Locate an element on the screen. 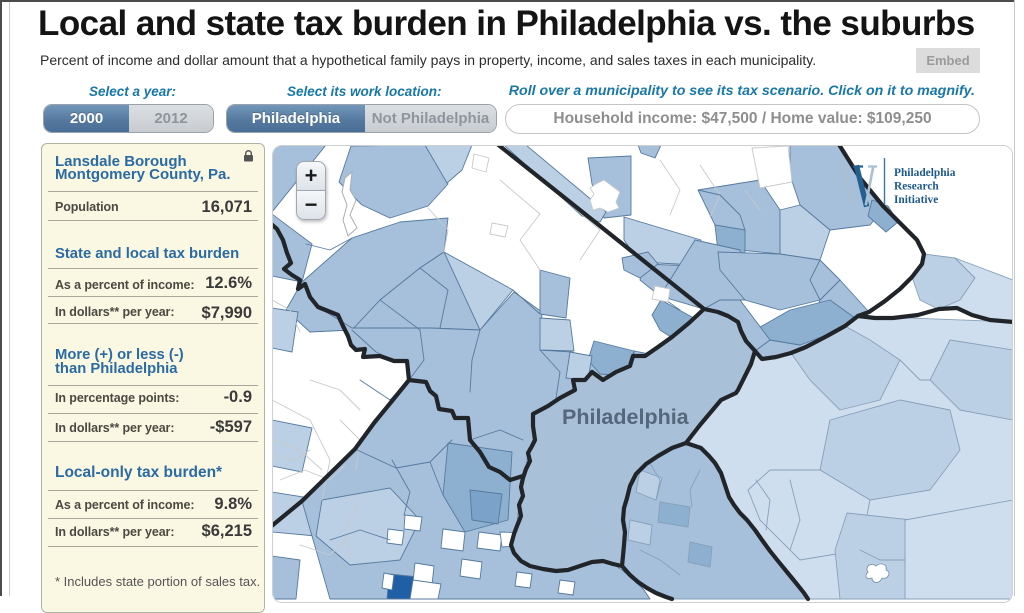  svg-text: Research is located at coordinates (916, 187).